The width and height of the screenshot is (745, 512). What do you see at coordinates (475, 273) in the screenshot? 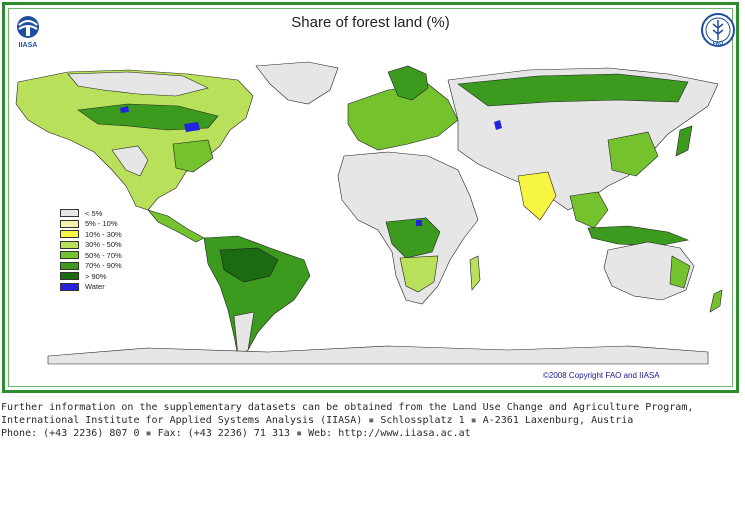
I see `madagascar` at bounding box center [475, 273].